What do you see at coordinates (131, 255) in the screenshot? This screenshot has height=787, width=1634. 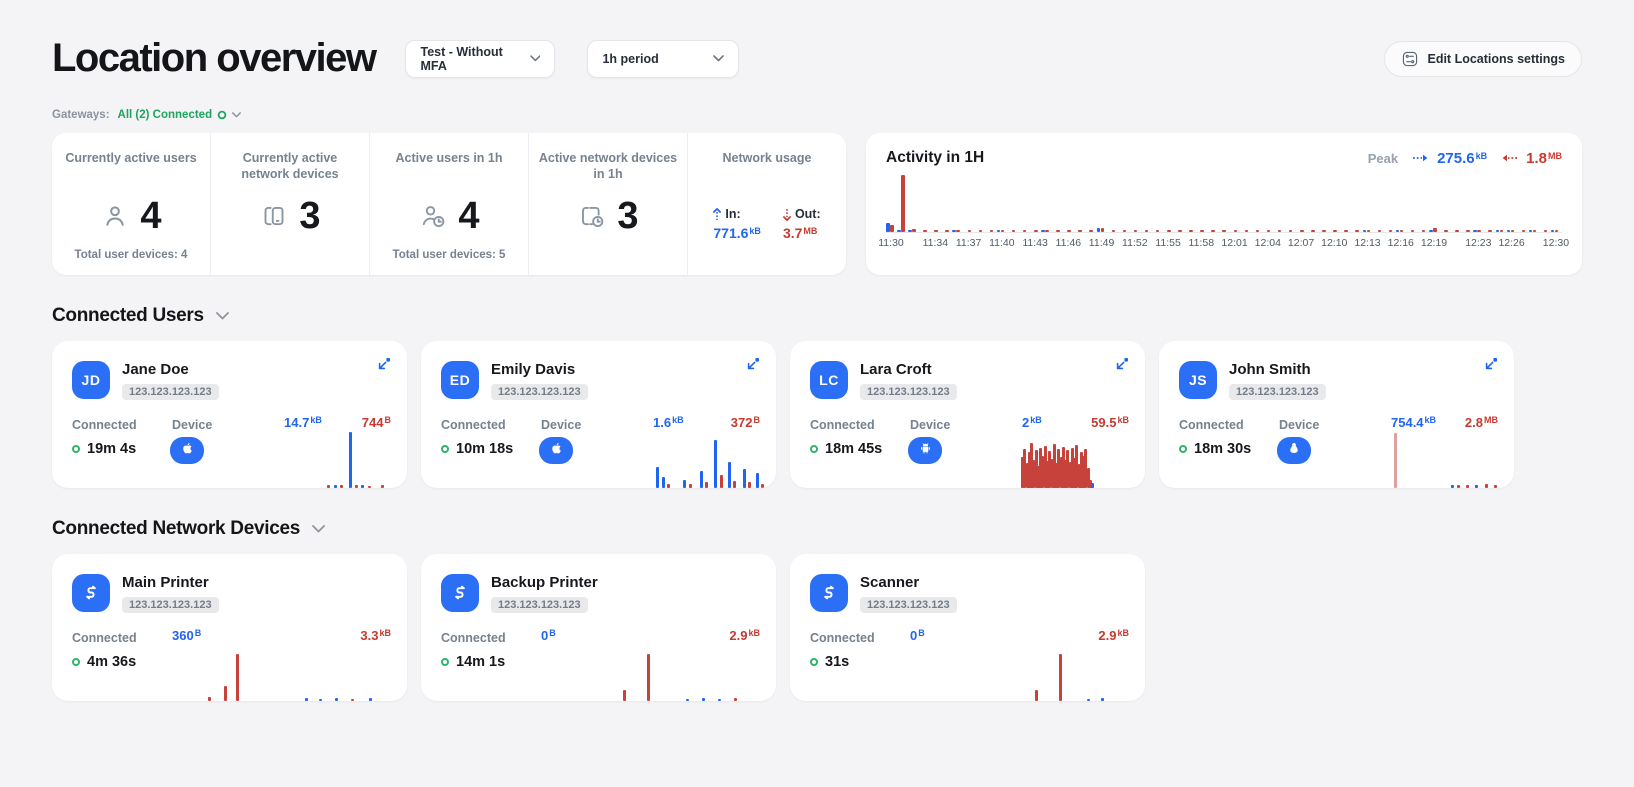 I see `stat-footnote: Total user devices: 4` at bounding box center [131, 255].